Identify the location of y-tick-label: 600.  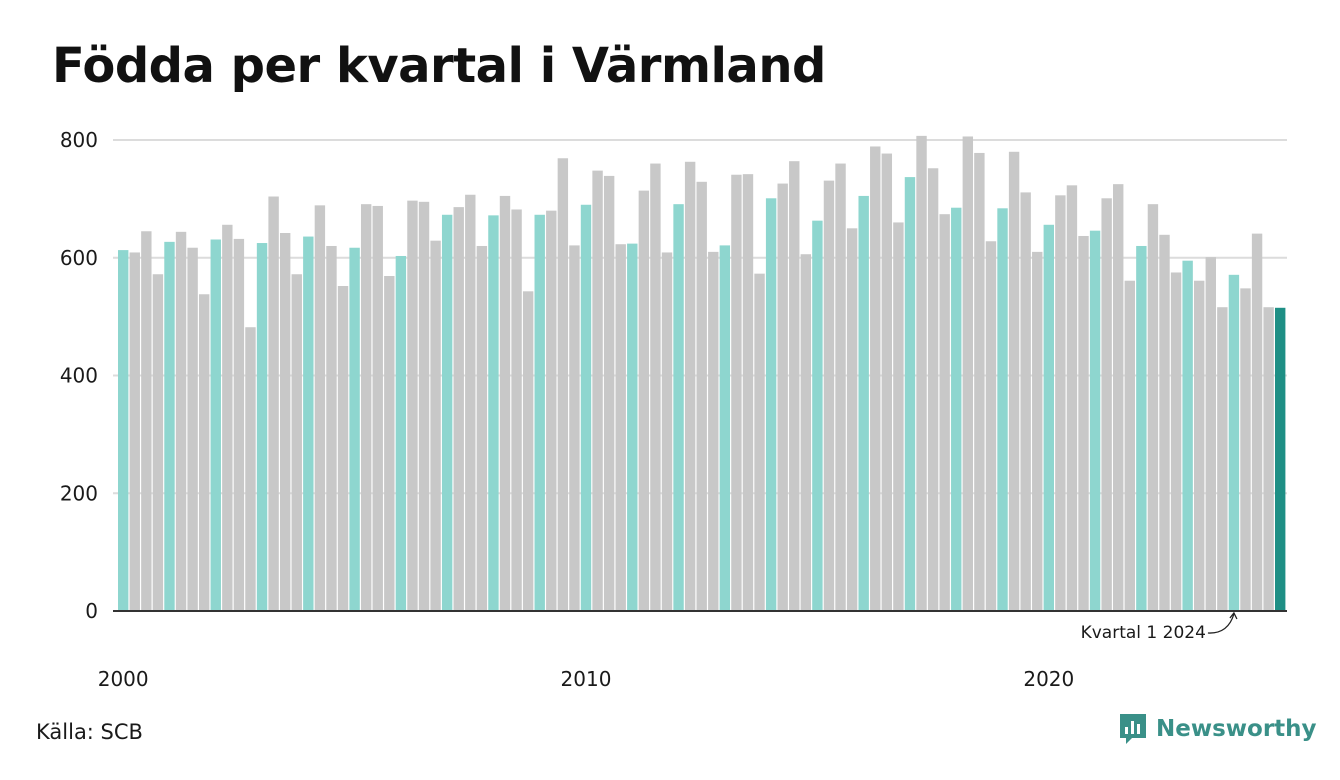
(79, 258).